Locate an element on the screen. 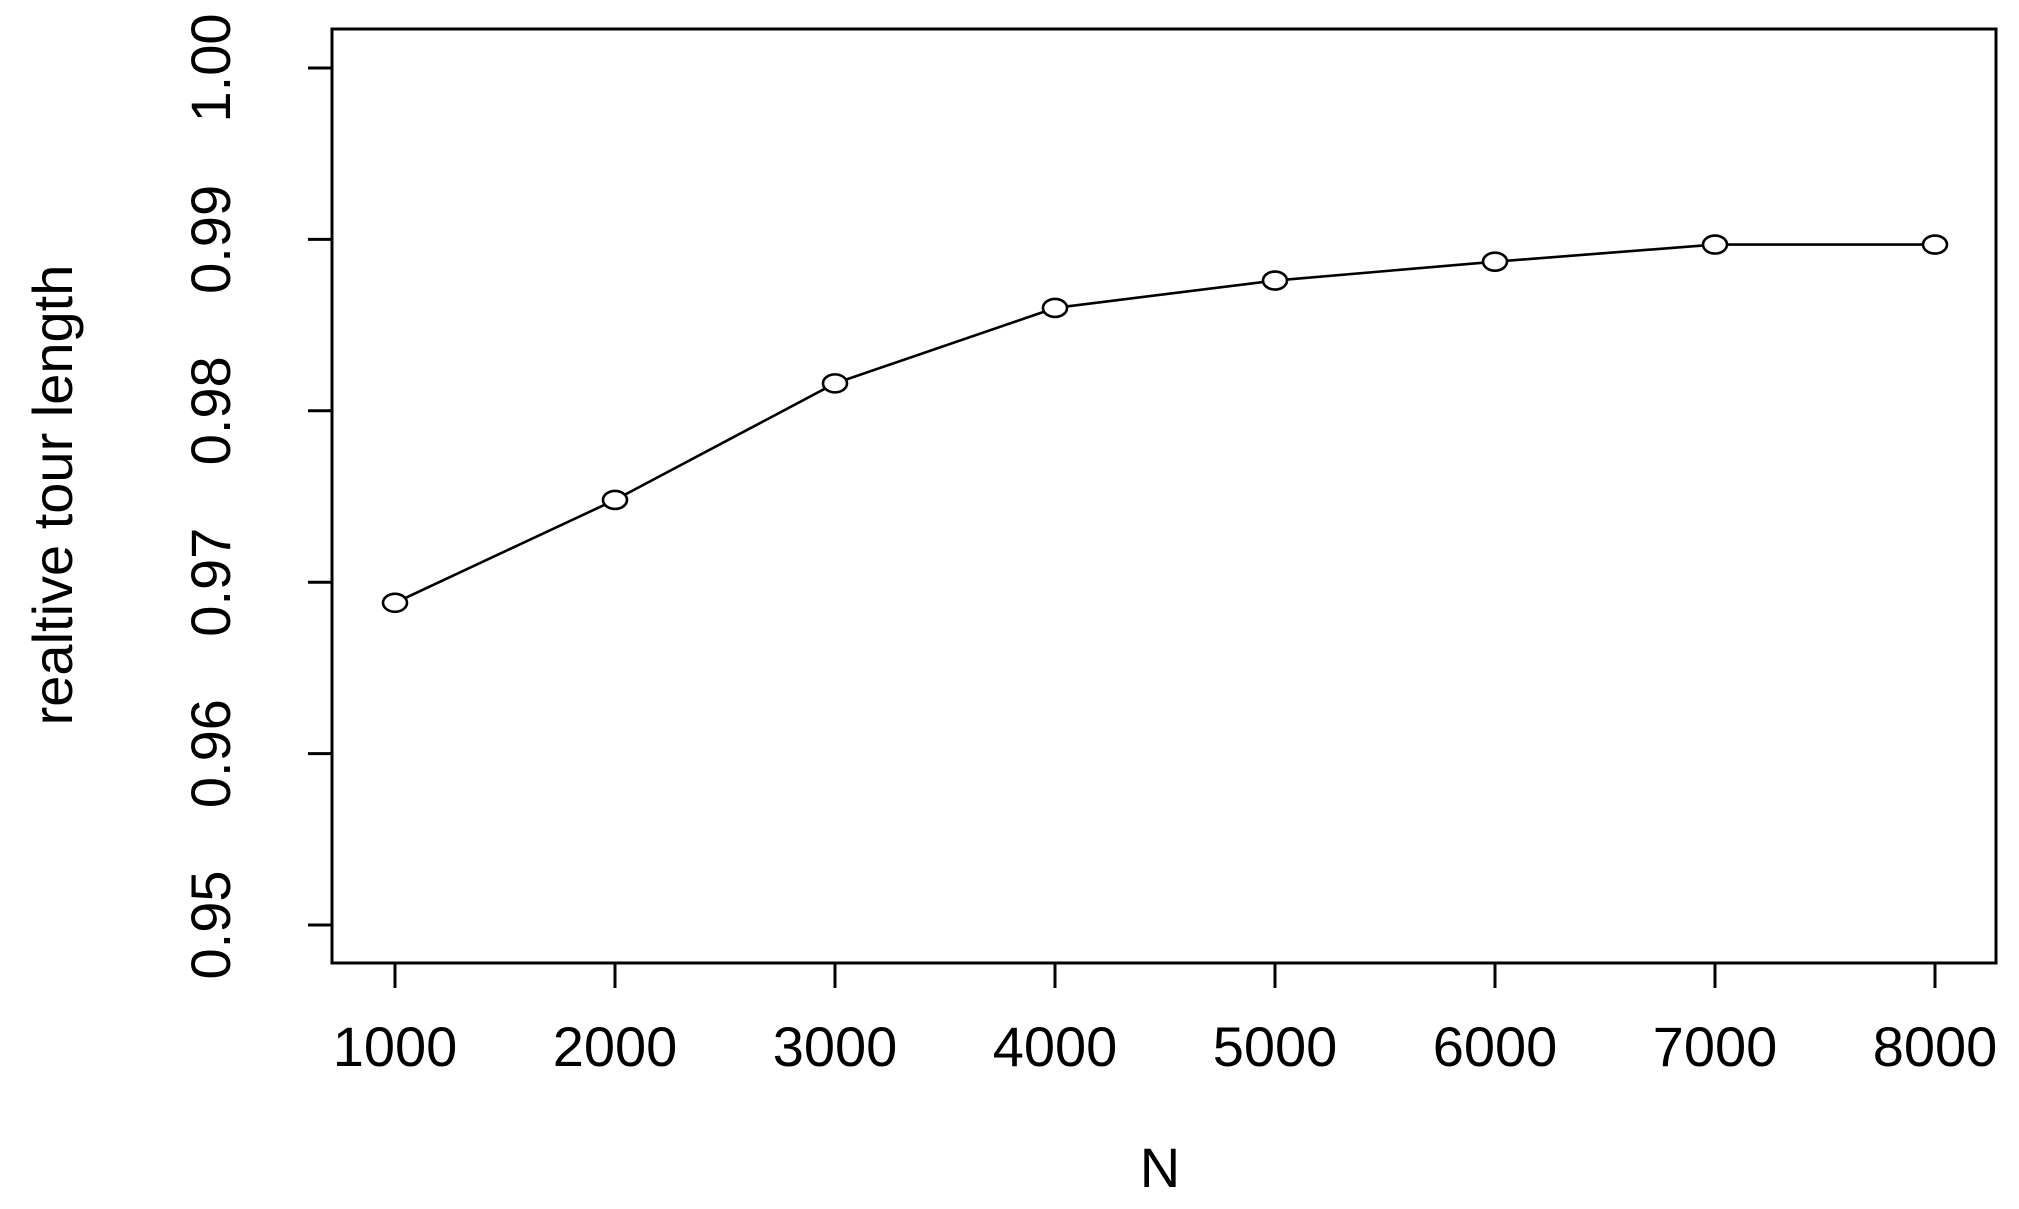  x-tick-label-2: 3000 is located at coordinates (835, 1046).